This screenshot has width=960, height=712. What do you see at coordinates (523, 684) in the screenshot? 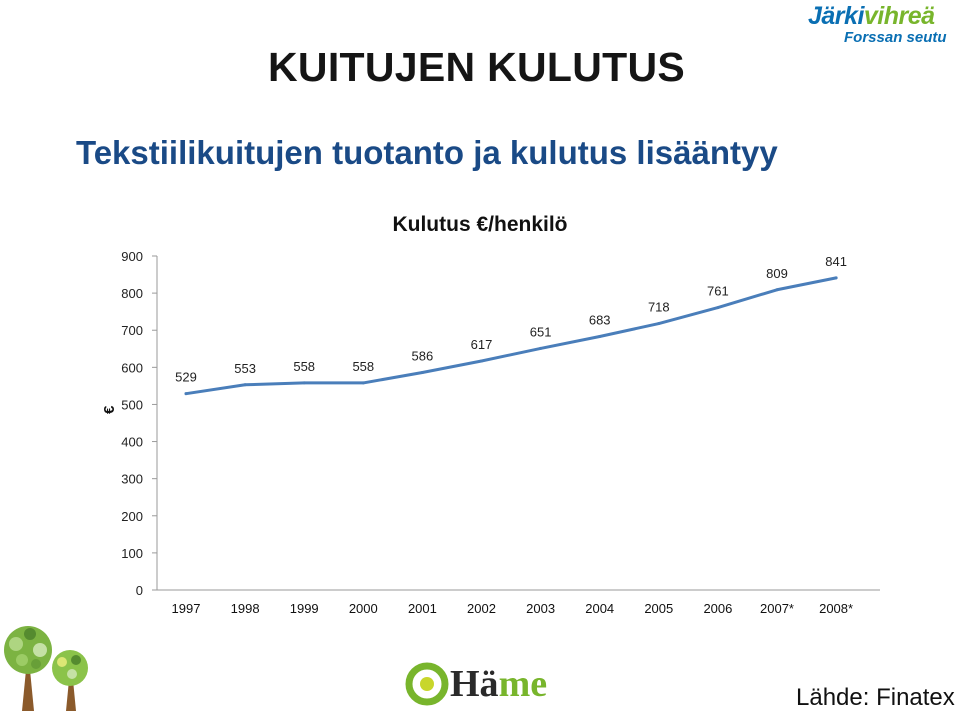
I see `hame-logo-text-b: me` at bounding box center [523, 684].